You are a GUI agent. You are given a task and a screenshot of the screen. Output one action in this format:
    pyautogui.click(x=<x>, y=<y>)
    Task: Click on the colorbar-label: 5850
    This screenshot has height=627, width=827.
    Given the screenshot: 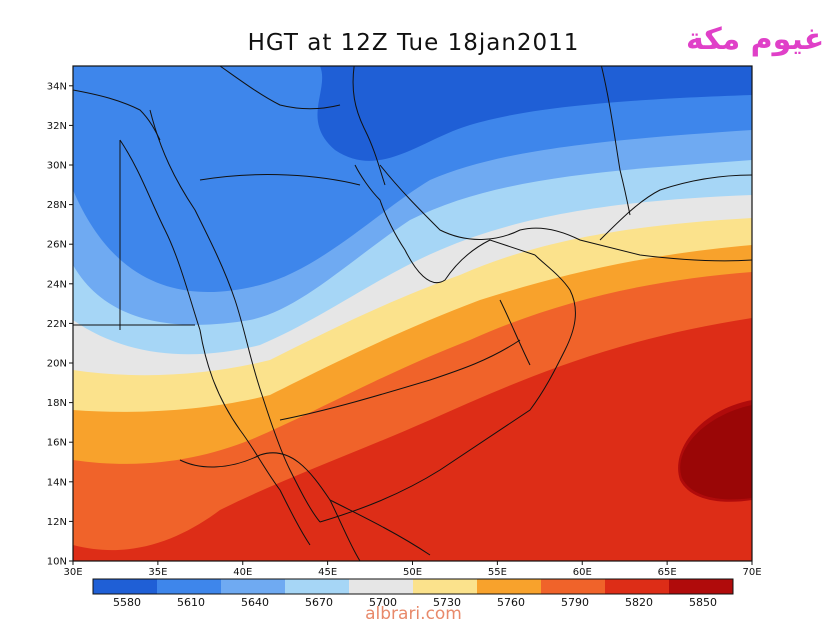 What is the action you would take?
    pyautogui.click(x=703, y=602)
    